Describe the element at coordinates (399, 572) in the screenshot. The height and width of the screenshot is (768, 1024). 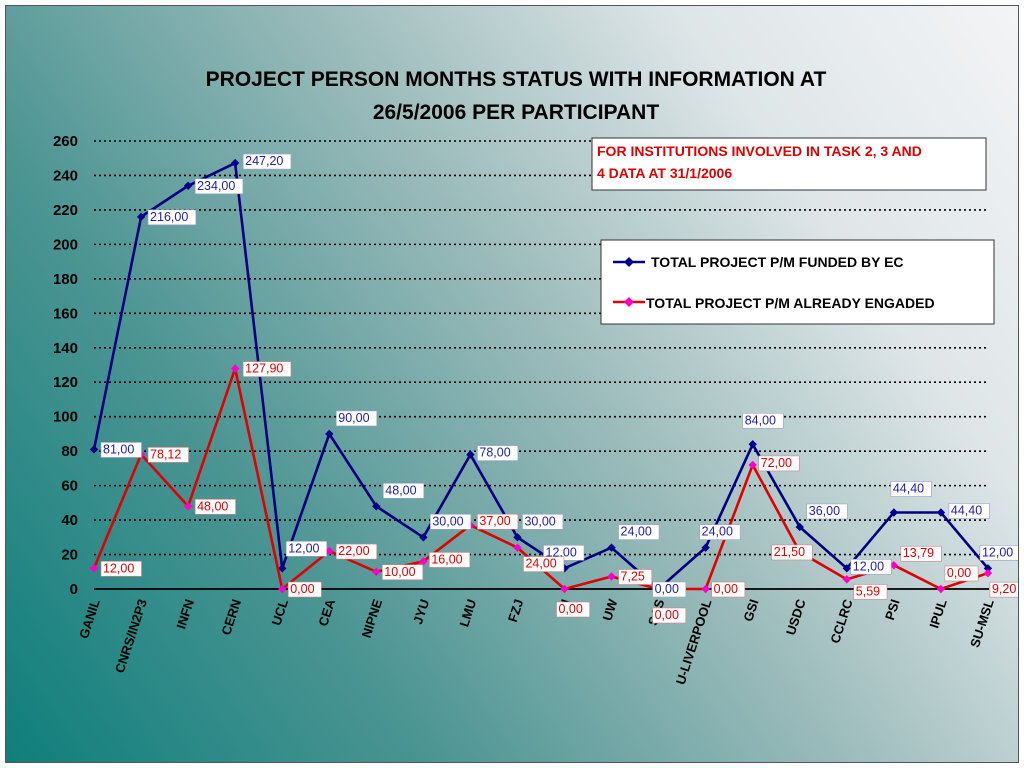
I see `data-label-text: 10,00` at that location.